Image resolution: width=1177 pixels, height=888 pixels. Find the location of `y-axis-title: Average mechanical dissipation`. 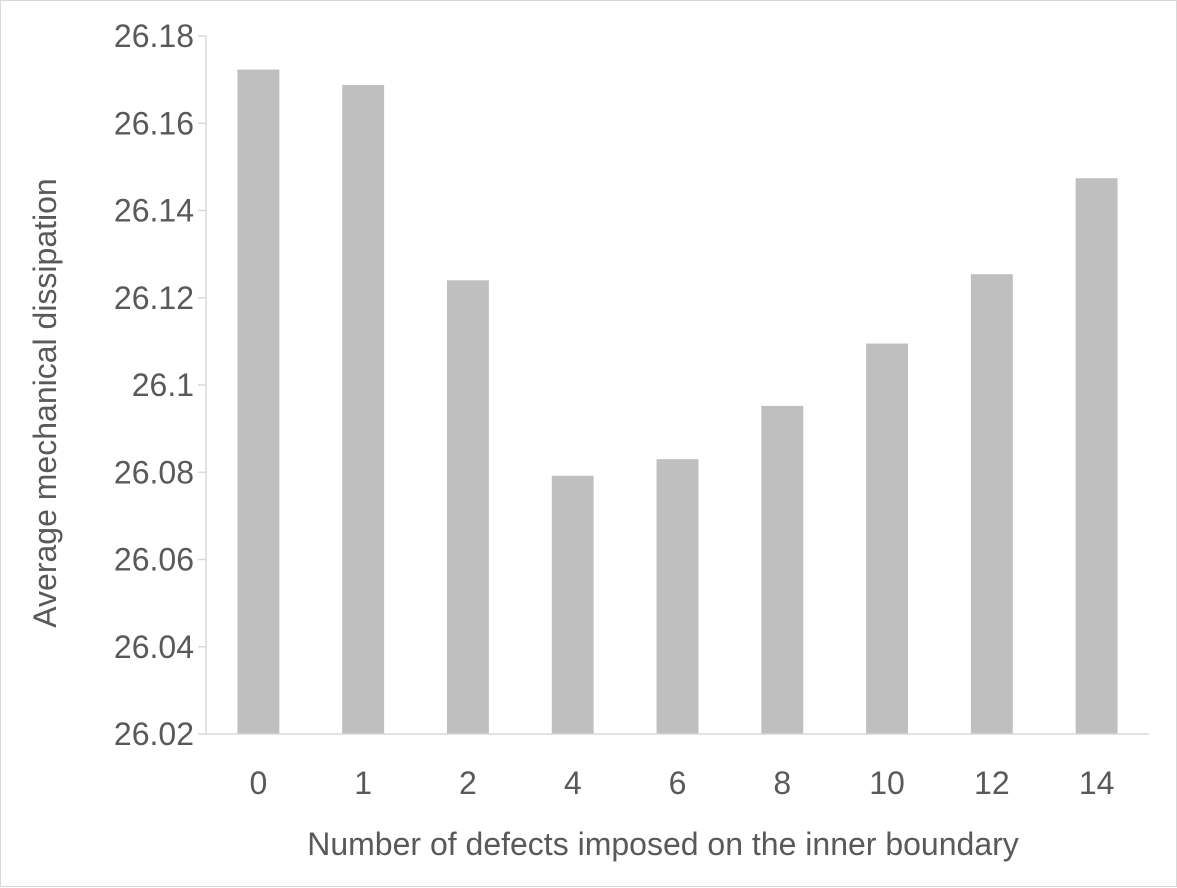

y-axis-title: Average mechanical dissipation is located at coordinates (45, 402).